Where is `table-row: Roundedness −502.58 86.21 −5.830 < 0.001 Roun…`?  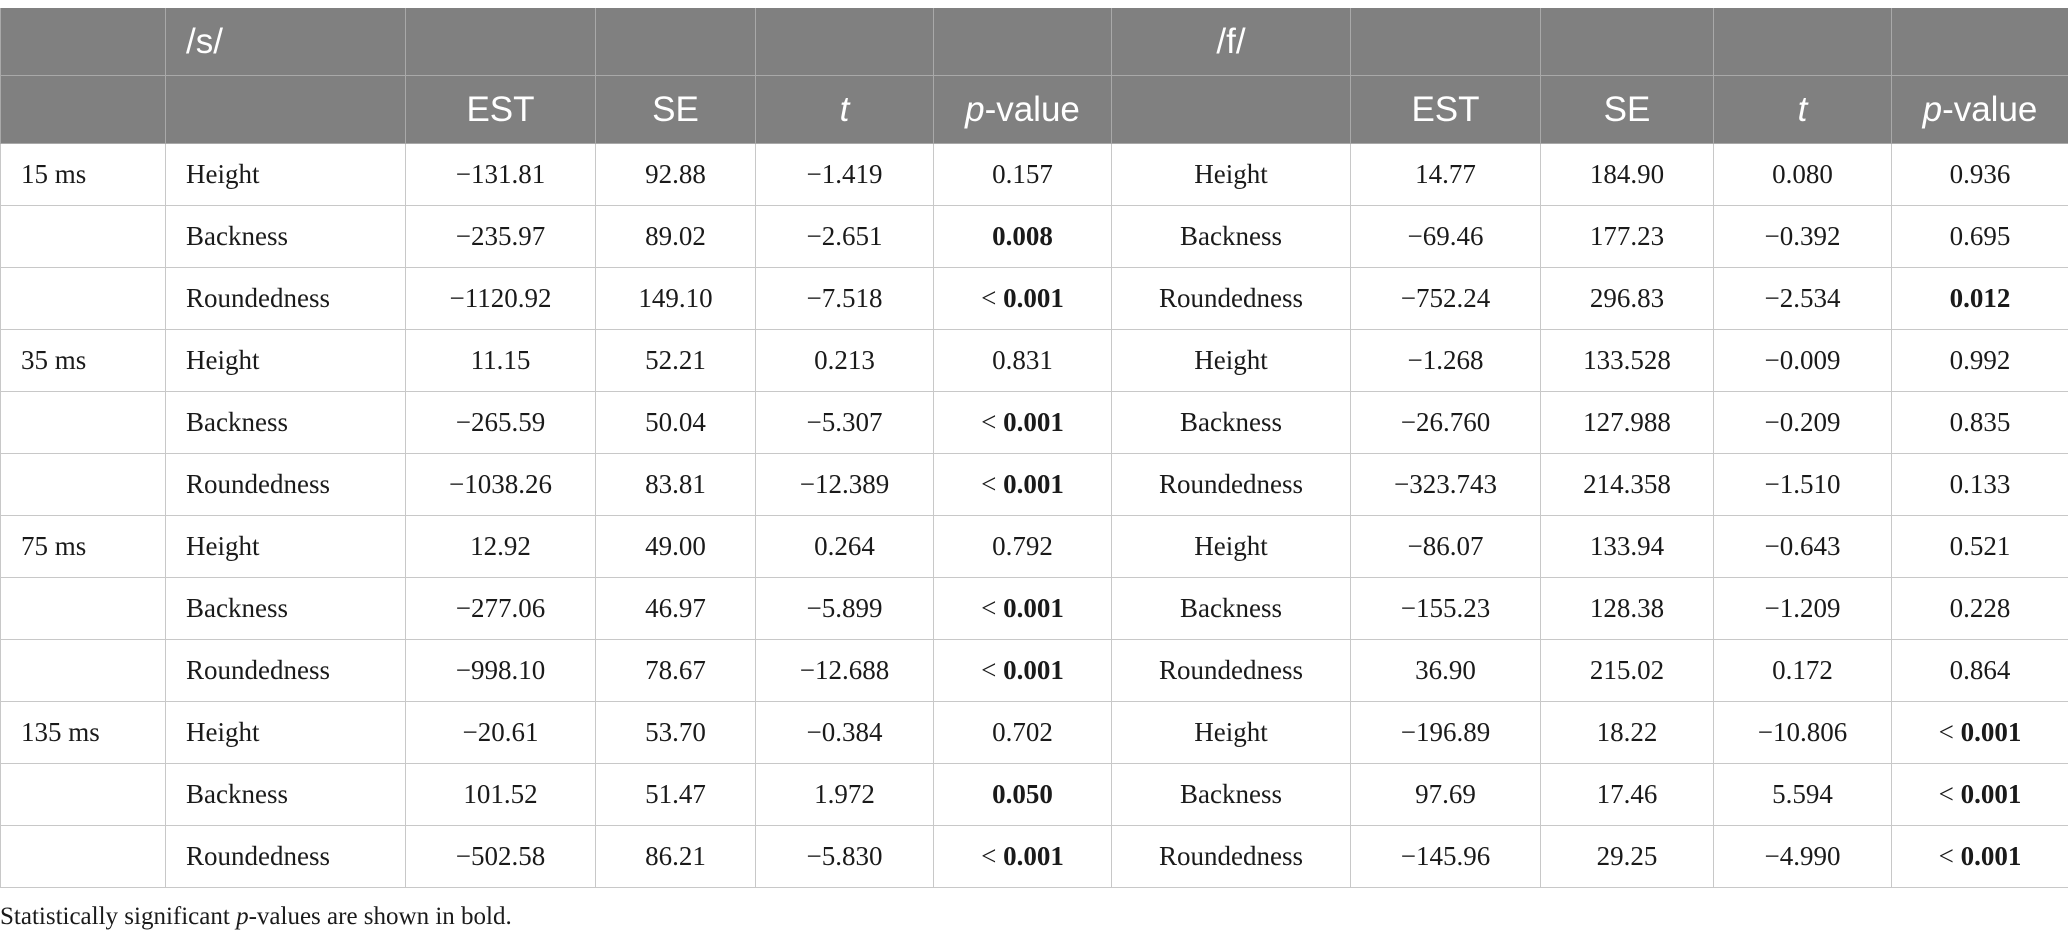 table-row: Roundedness −502.58 86.21 −5.830 < 0.001 Roun… is located at coordinates (1034, 856).